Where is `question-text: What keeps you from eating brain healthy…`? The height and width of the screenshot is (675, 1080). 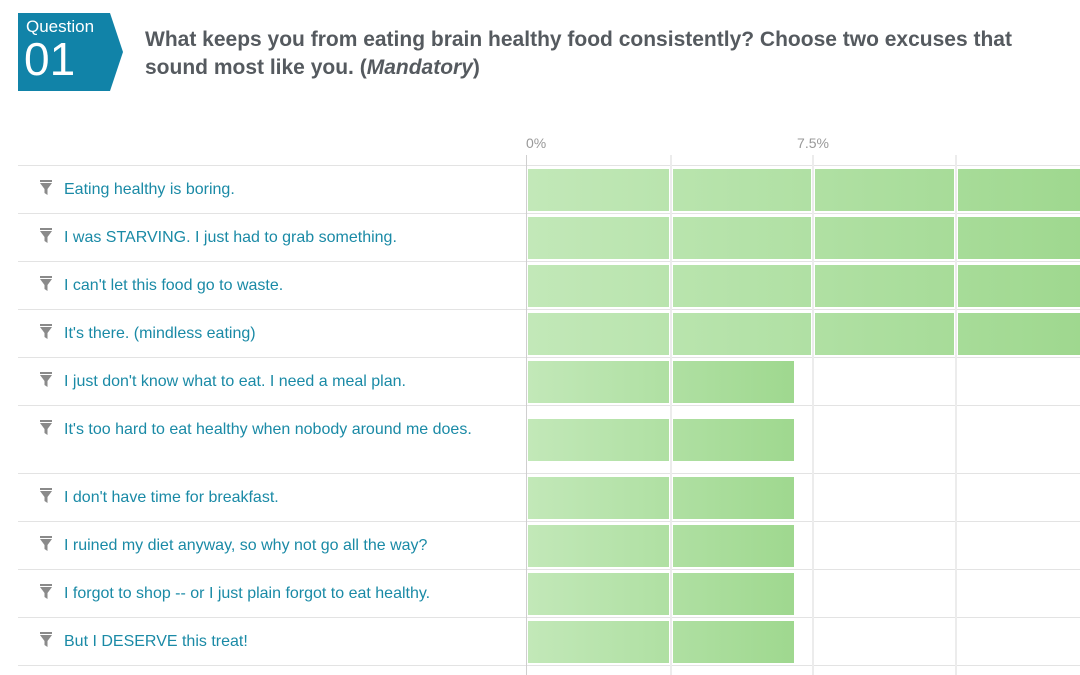
question-text: What keeps you from eating brain healthy… is located at coordinates (595, 54).